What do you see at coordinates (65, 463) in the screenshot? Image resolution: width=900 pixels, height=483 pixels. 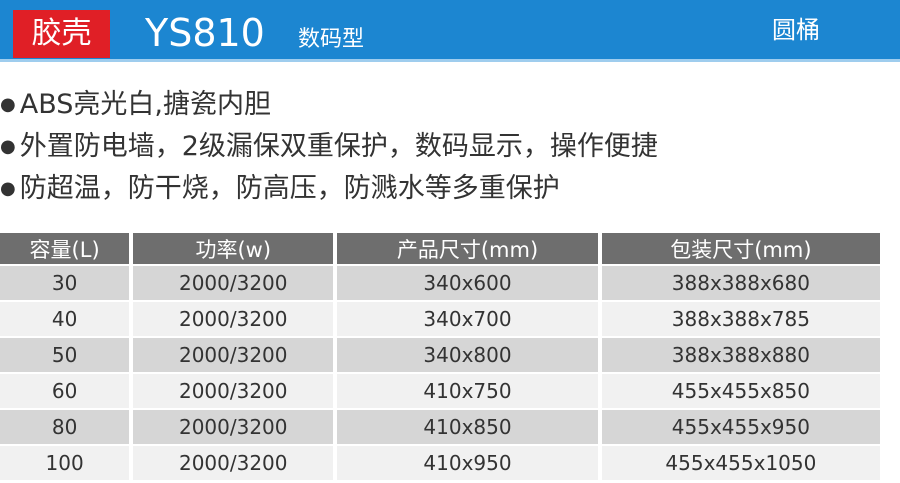 I see `table-cell: 100` at bounding box center [65, 463].